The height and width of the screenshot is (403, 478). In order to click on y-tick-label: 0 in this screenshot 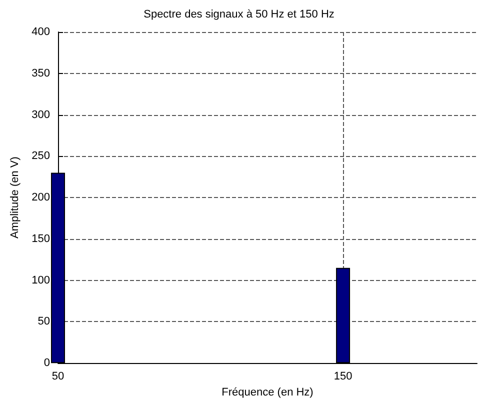, I will do `click(47, 363)`.